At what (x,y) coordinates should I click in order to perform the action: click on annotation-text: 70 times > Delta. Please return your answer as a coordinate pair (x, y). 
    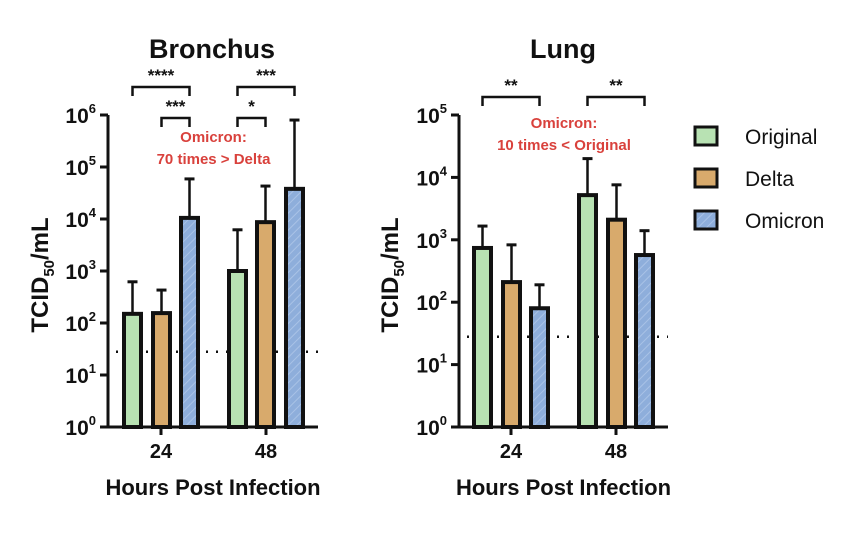
    Looking at the image, I should click on (214, 159).